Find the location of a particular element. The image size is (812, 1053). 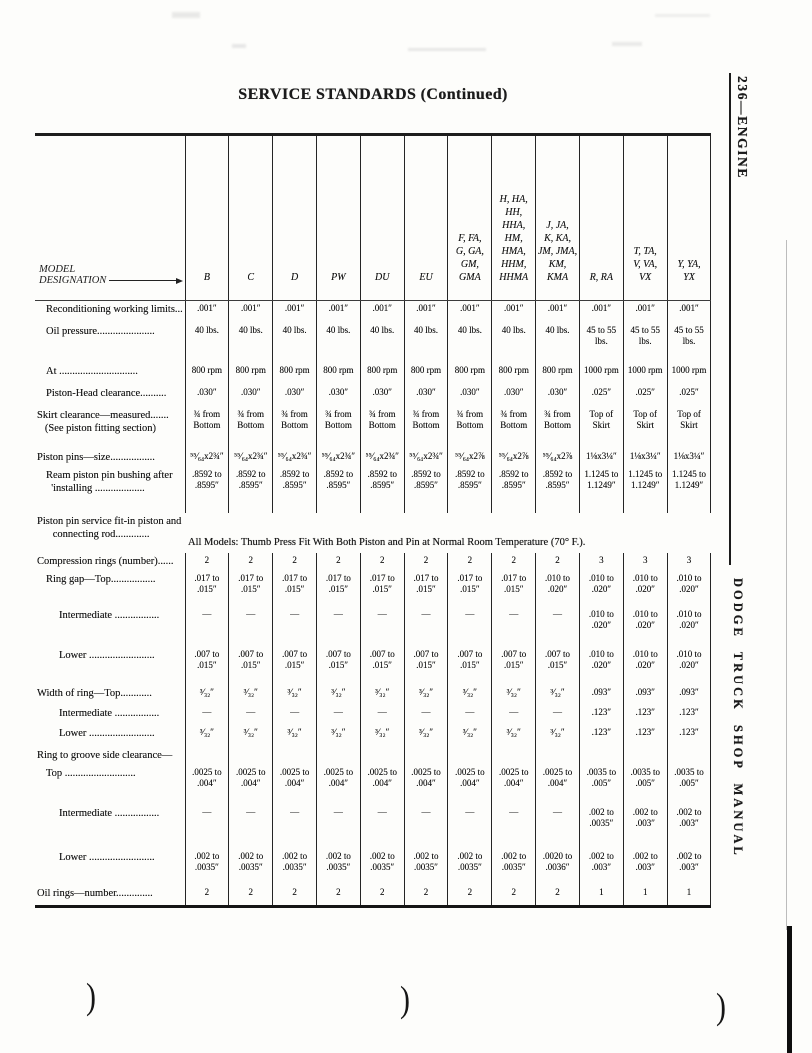

model-designation-label: MODEL DESIGNATION is located at coordinates (110, 217).